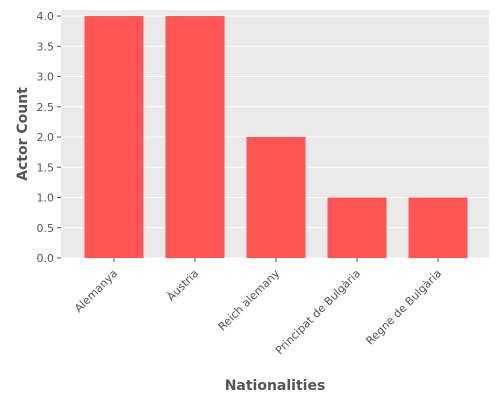 Image resolution: width=500 pixels, height=400 pixels. Describe the element at coordinates (46, 107) in the screenshot. I see `y-tick-label: 2.5` at that location.